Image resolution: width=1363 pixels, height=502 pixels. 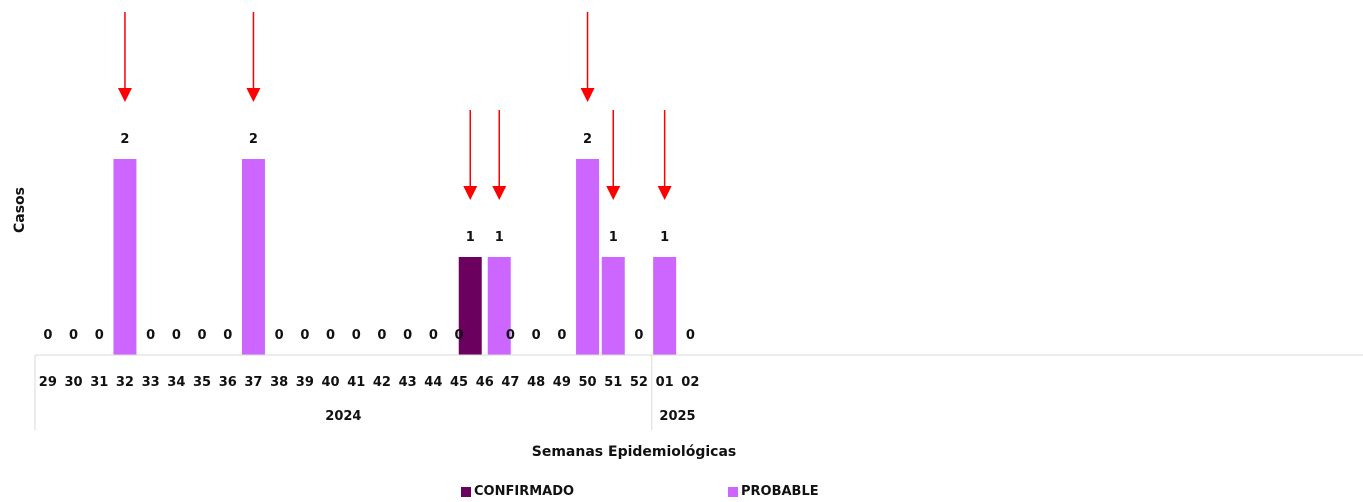 I want to click on legend-item-probable: PROBABLE, so click(x=773, y=491).